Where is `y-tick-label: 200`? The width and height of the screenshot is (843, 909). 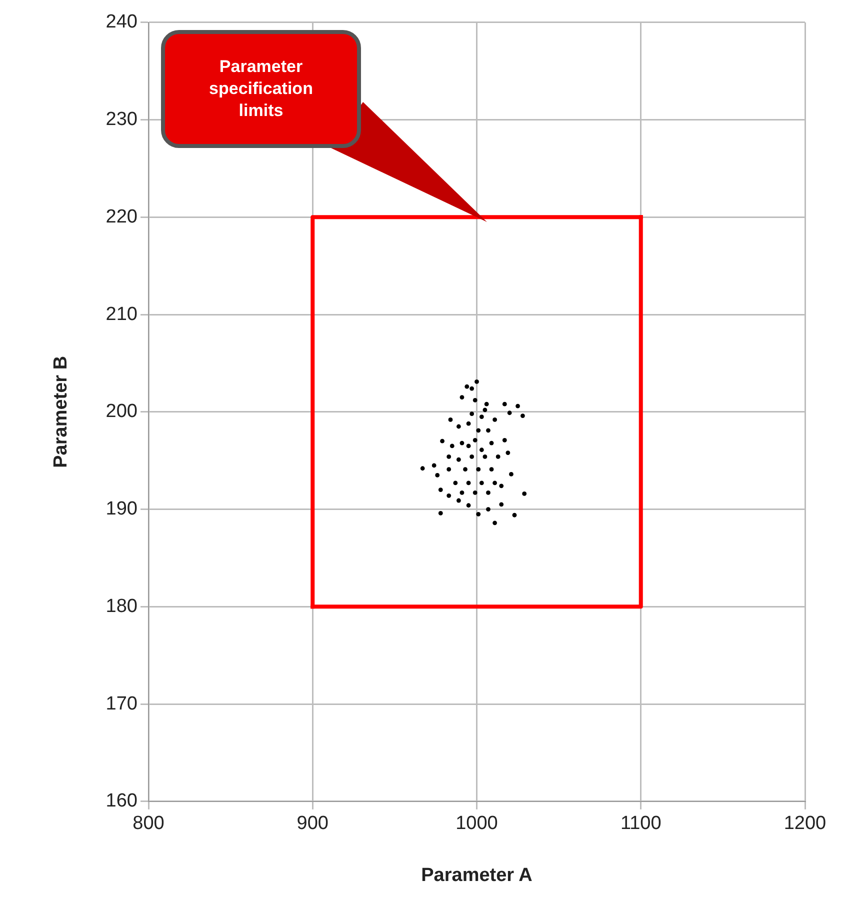 y-tick-label: 200 is located at coordinates (122, 411).